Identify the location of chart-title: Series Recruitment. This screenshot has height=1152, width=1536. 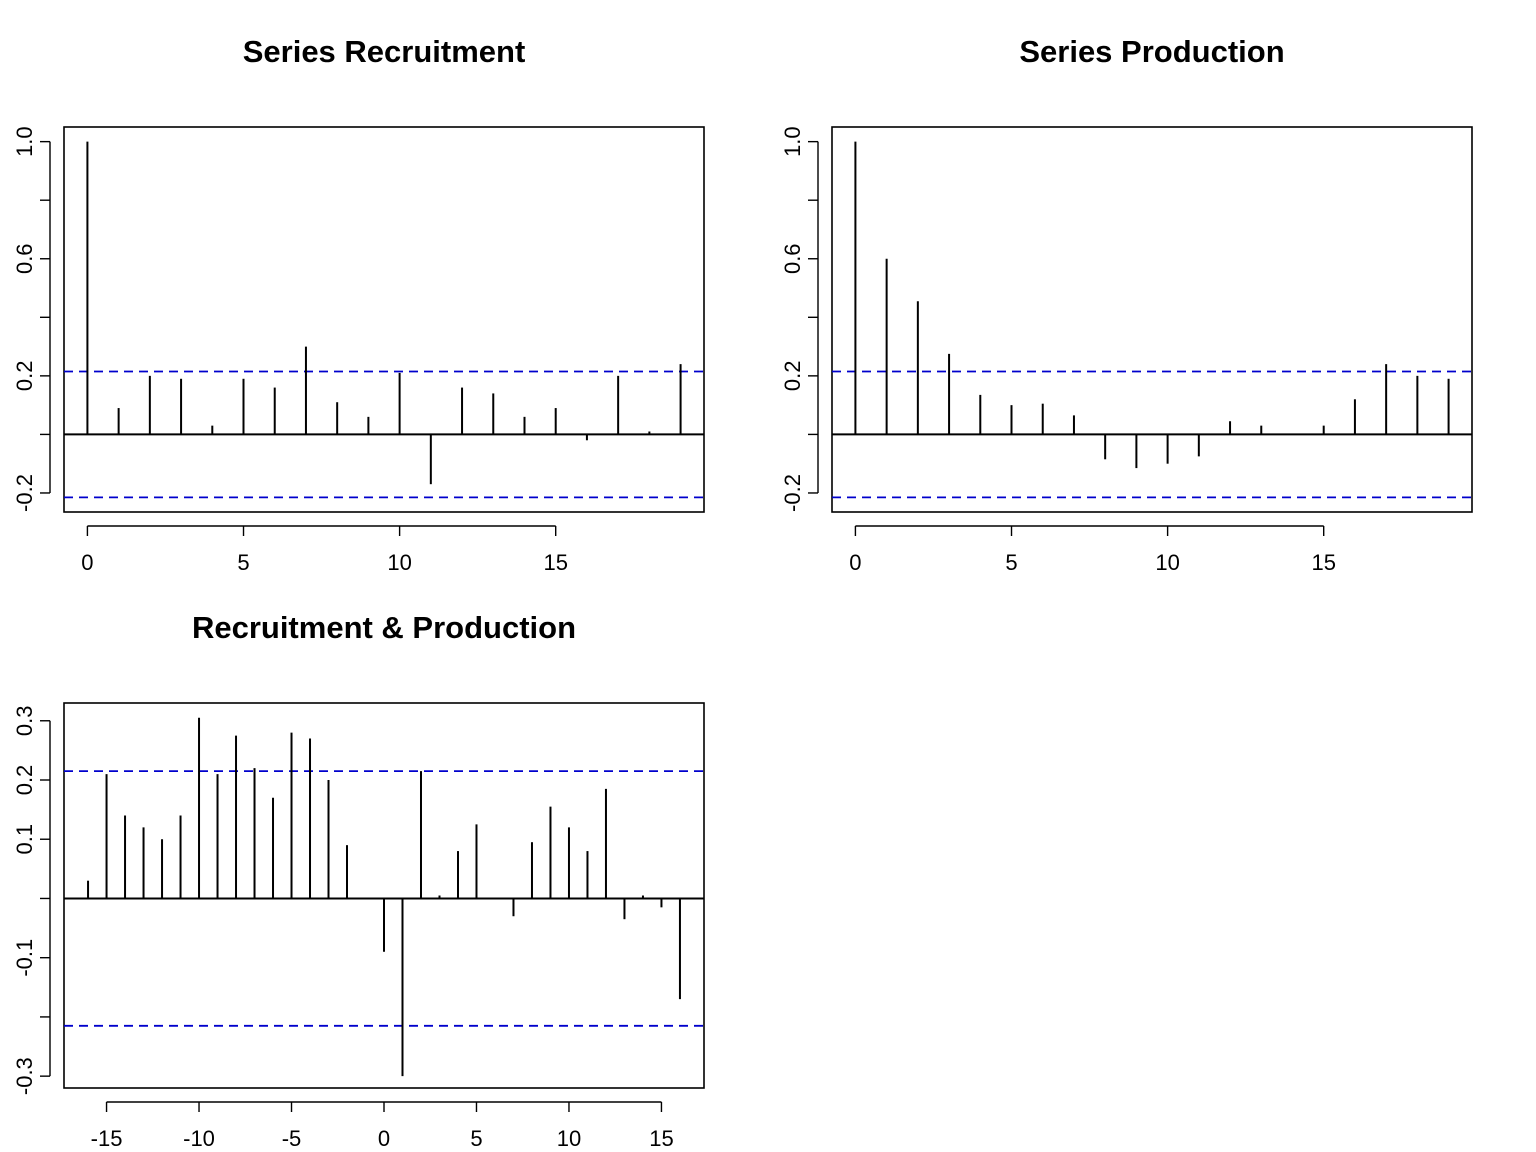
(384, 51).